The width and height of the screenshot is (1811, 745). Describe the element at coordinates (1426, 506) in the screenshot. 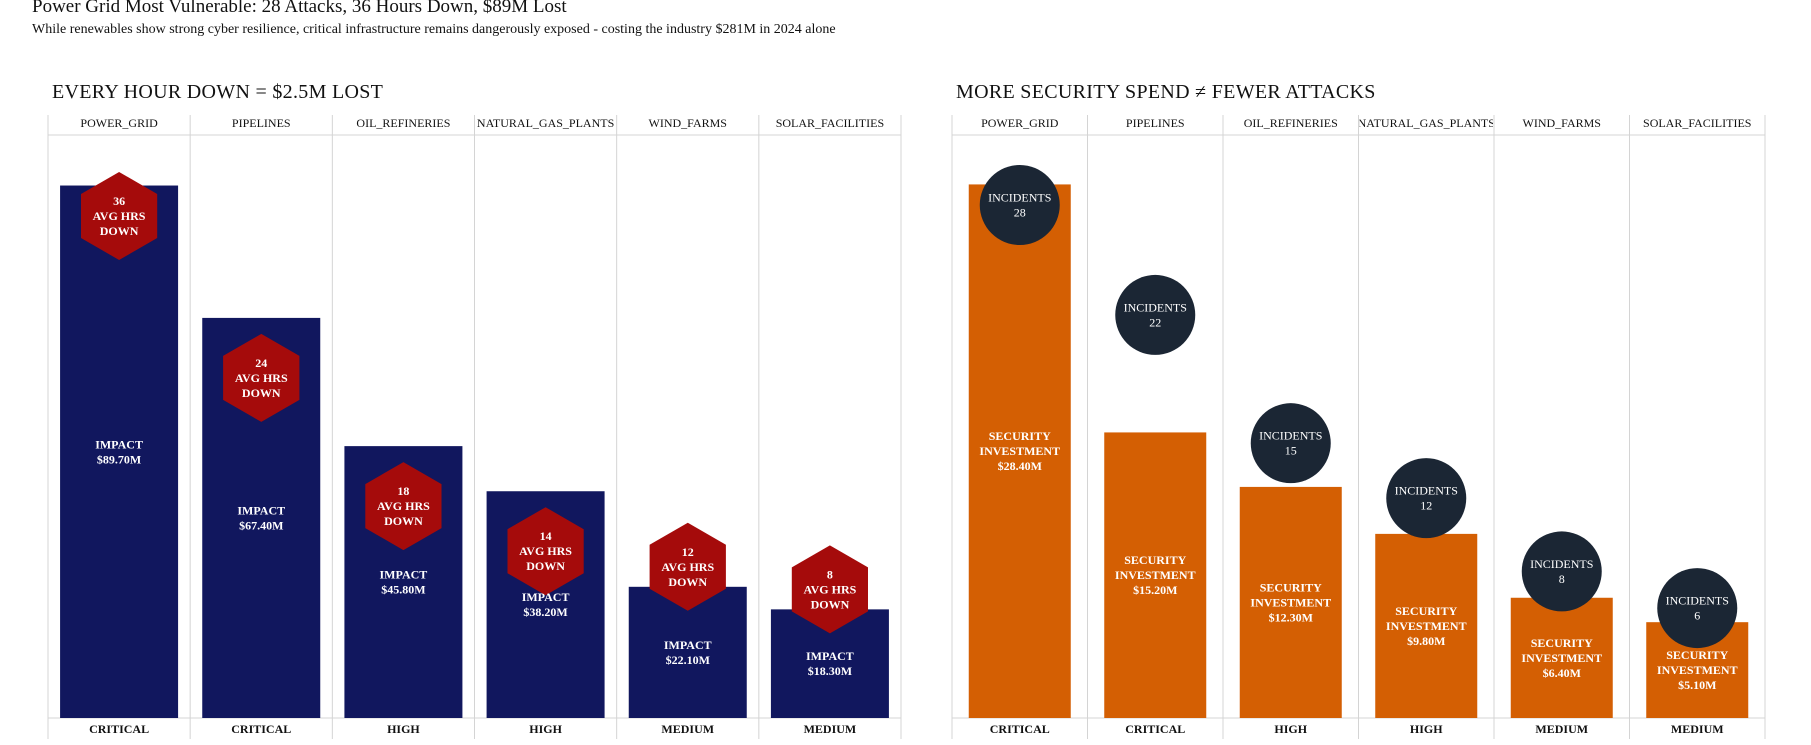

I see `incidents-value-line: 12` at that location.